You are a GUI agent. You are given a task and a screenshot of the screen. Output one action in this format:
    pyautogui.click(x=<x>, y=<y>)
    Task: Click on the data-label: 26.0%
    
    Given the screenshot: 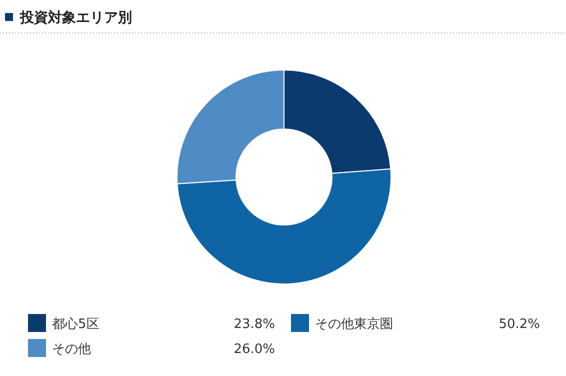 What is the action you would take?
    pyautogui.click(x=254, y=349)
    